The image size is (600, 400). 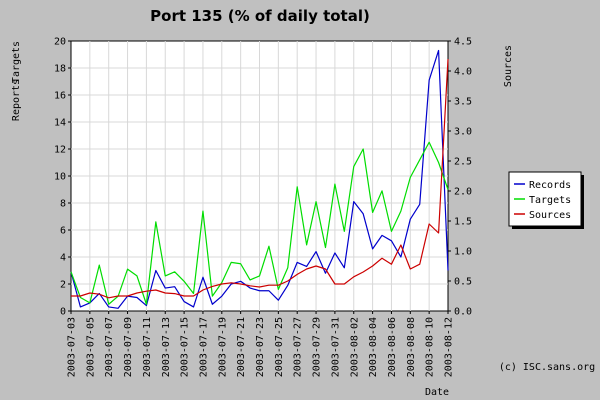 I want to click on x-tick-label: 2003-07-15, so click(x=185, y=347).